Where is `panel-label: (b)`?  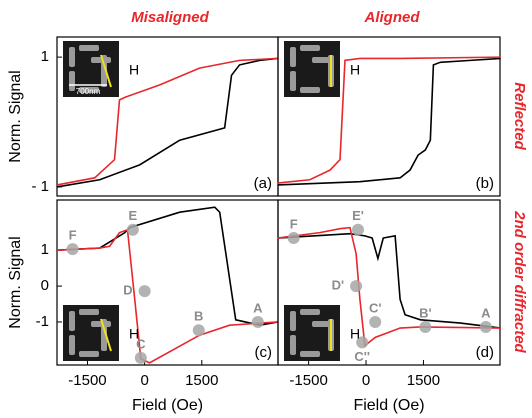 panel-label: (b) is located at coordinates (485, 183).